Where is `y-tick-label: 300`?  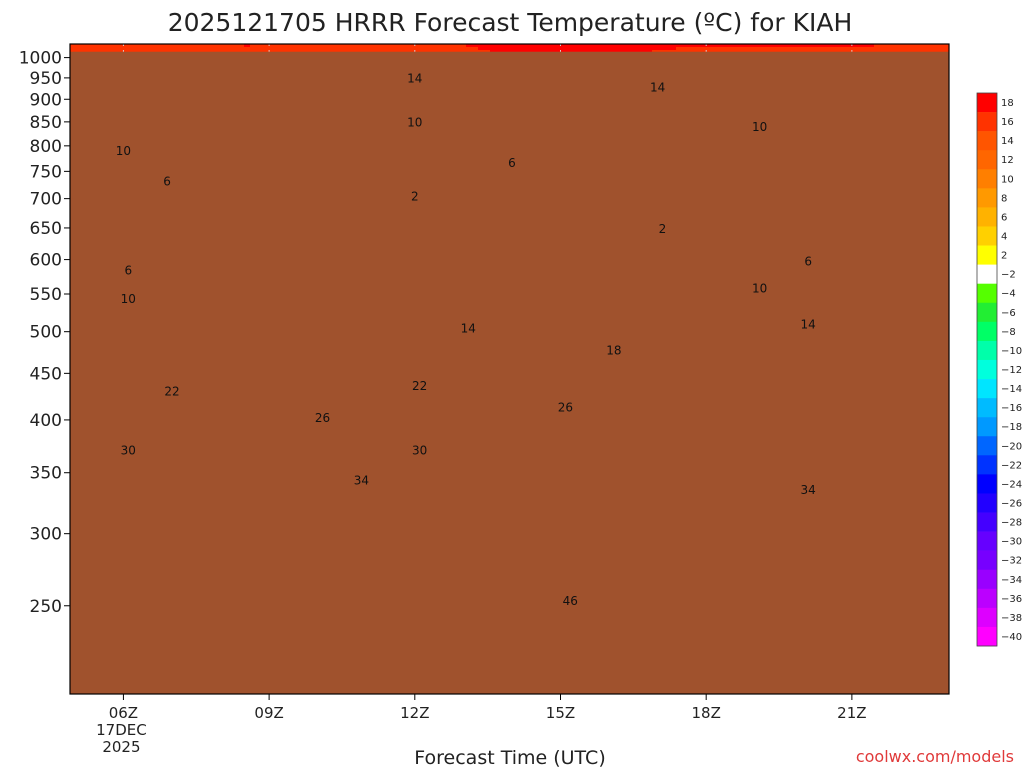 y-tick-label: 300 is located at coordinates (46, 535).